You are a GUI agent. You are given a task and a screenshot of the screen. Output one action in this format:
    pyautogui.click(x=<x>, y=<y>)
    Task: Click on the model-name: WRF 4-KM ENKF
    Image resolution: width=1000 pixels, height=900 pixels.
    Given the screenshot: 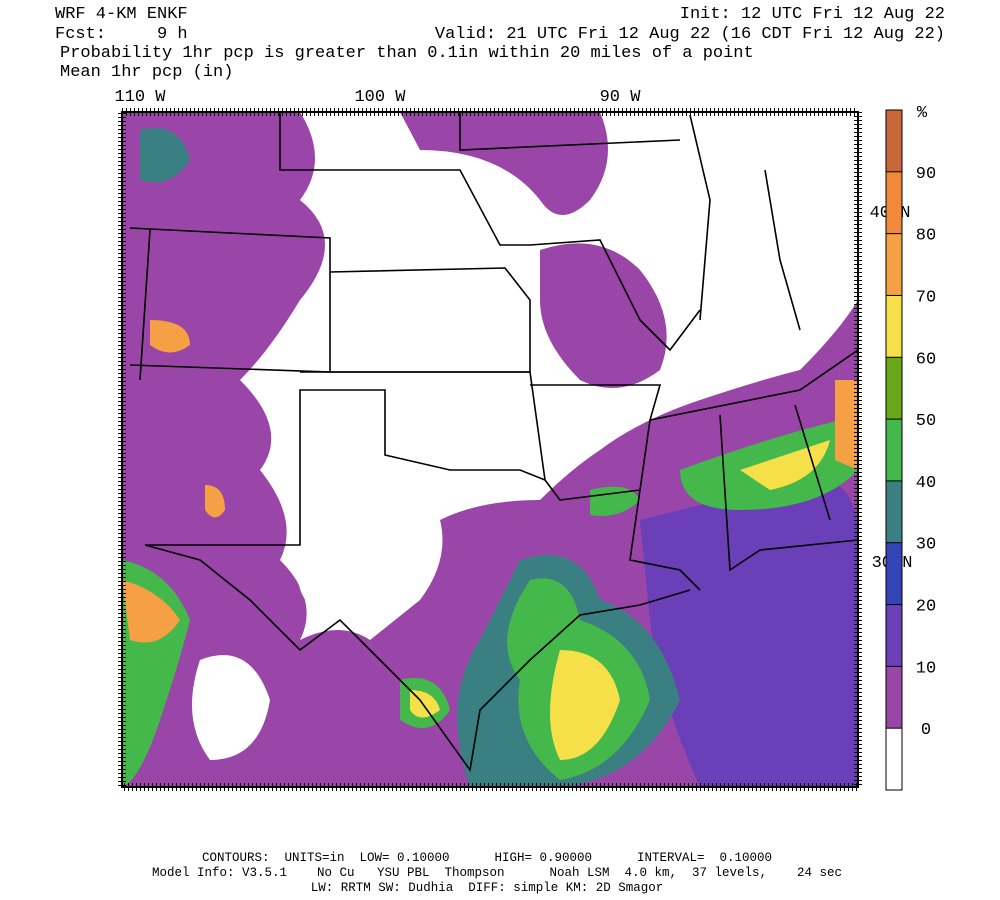 What is the action you would take?
    pyautogui.click(x=121, y=14)
    